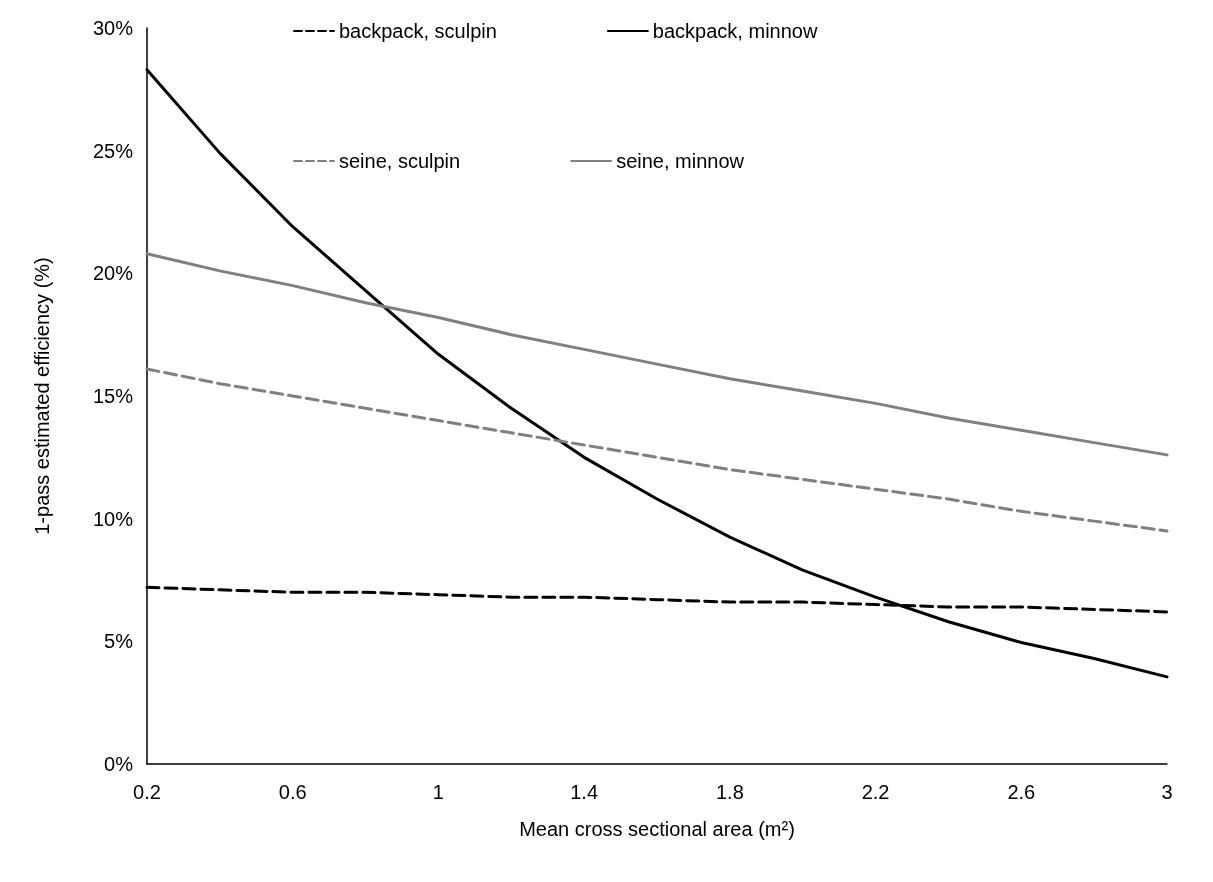 The height and width of the screenshot is (882, 1213). What do you see at coordinates (680, 161) in the screenshot?
I see `legend-label: seine, minnow` at bounding box center [680, 161].